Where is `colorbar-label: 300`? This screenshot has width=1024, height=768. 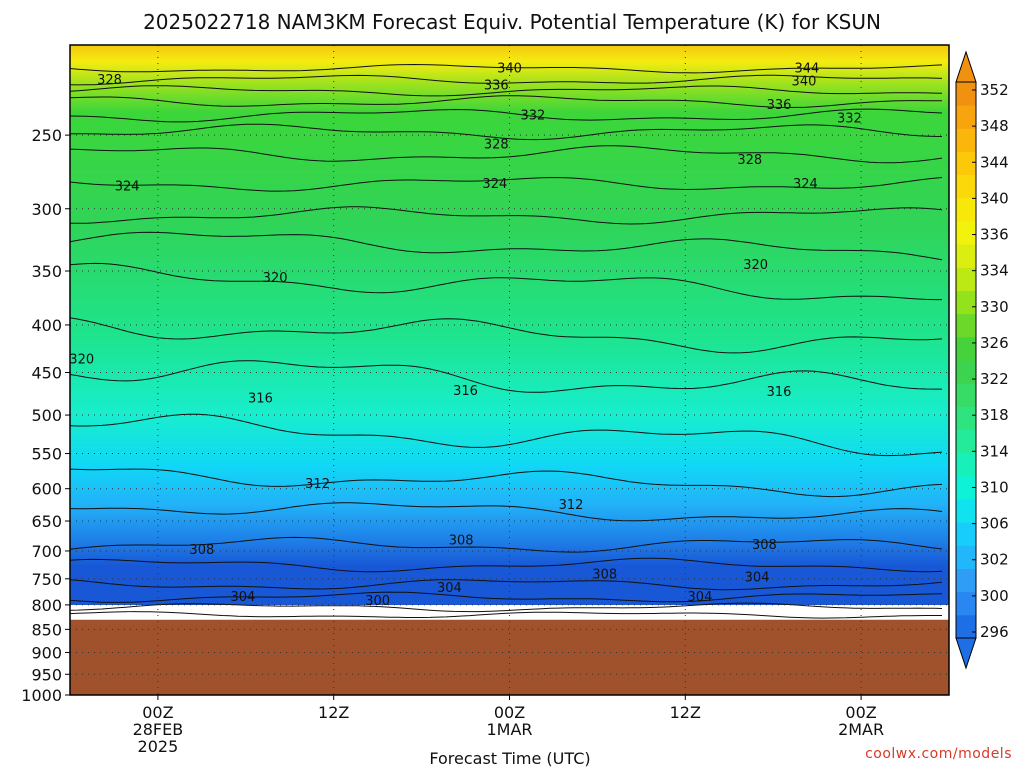
colorbar-label: 300 is located at coordinates (994, 596).